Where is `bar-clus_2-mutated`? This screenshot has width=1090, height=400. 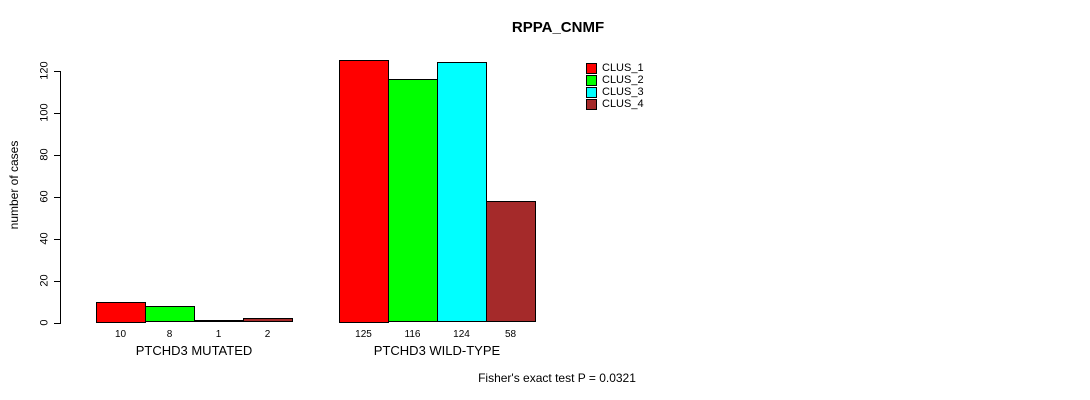 bar-clus_2-mutated is located at coordinates (170, 314).